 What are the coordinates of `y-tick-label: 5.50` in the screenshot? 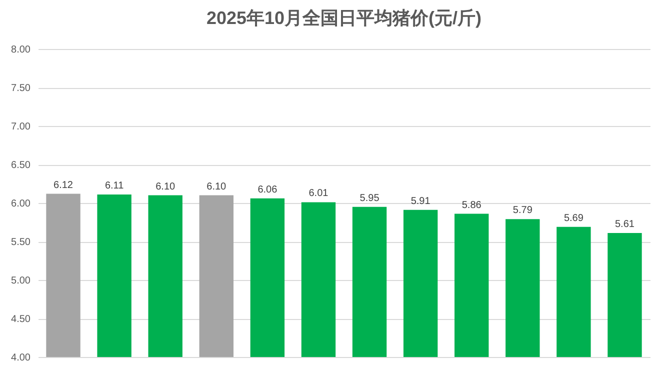 It's located at (21, 242).